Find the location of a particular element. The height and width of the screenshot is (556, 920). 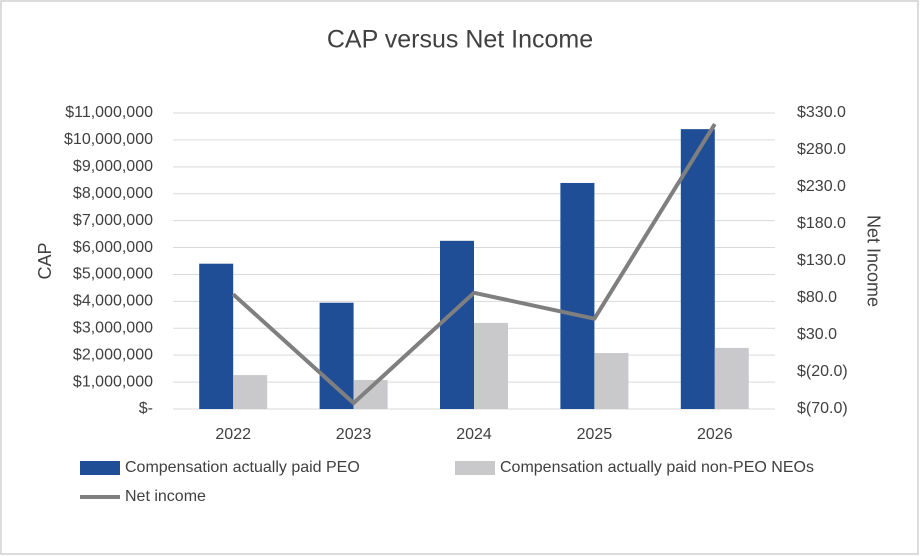

y-tick-label: $7,000,000 is located at coordinates (113, 220).